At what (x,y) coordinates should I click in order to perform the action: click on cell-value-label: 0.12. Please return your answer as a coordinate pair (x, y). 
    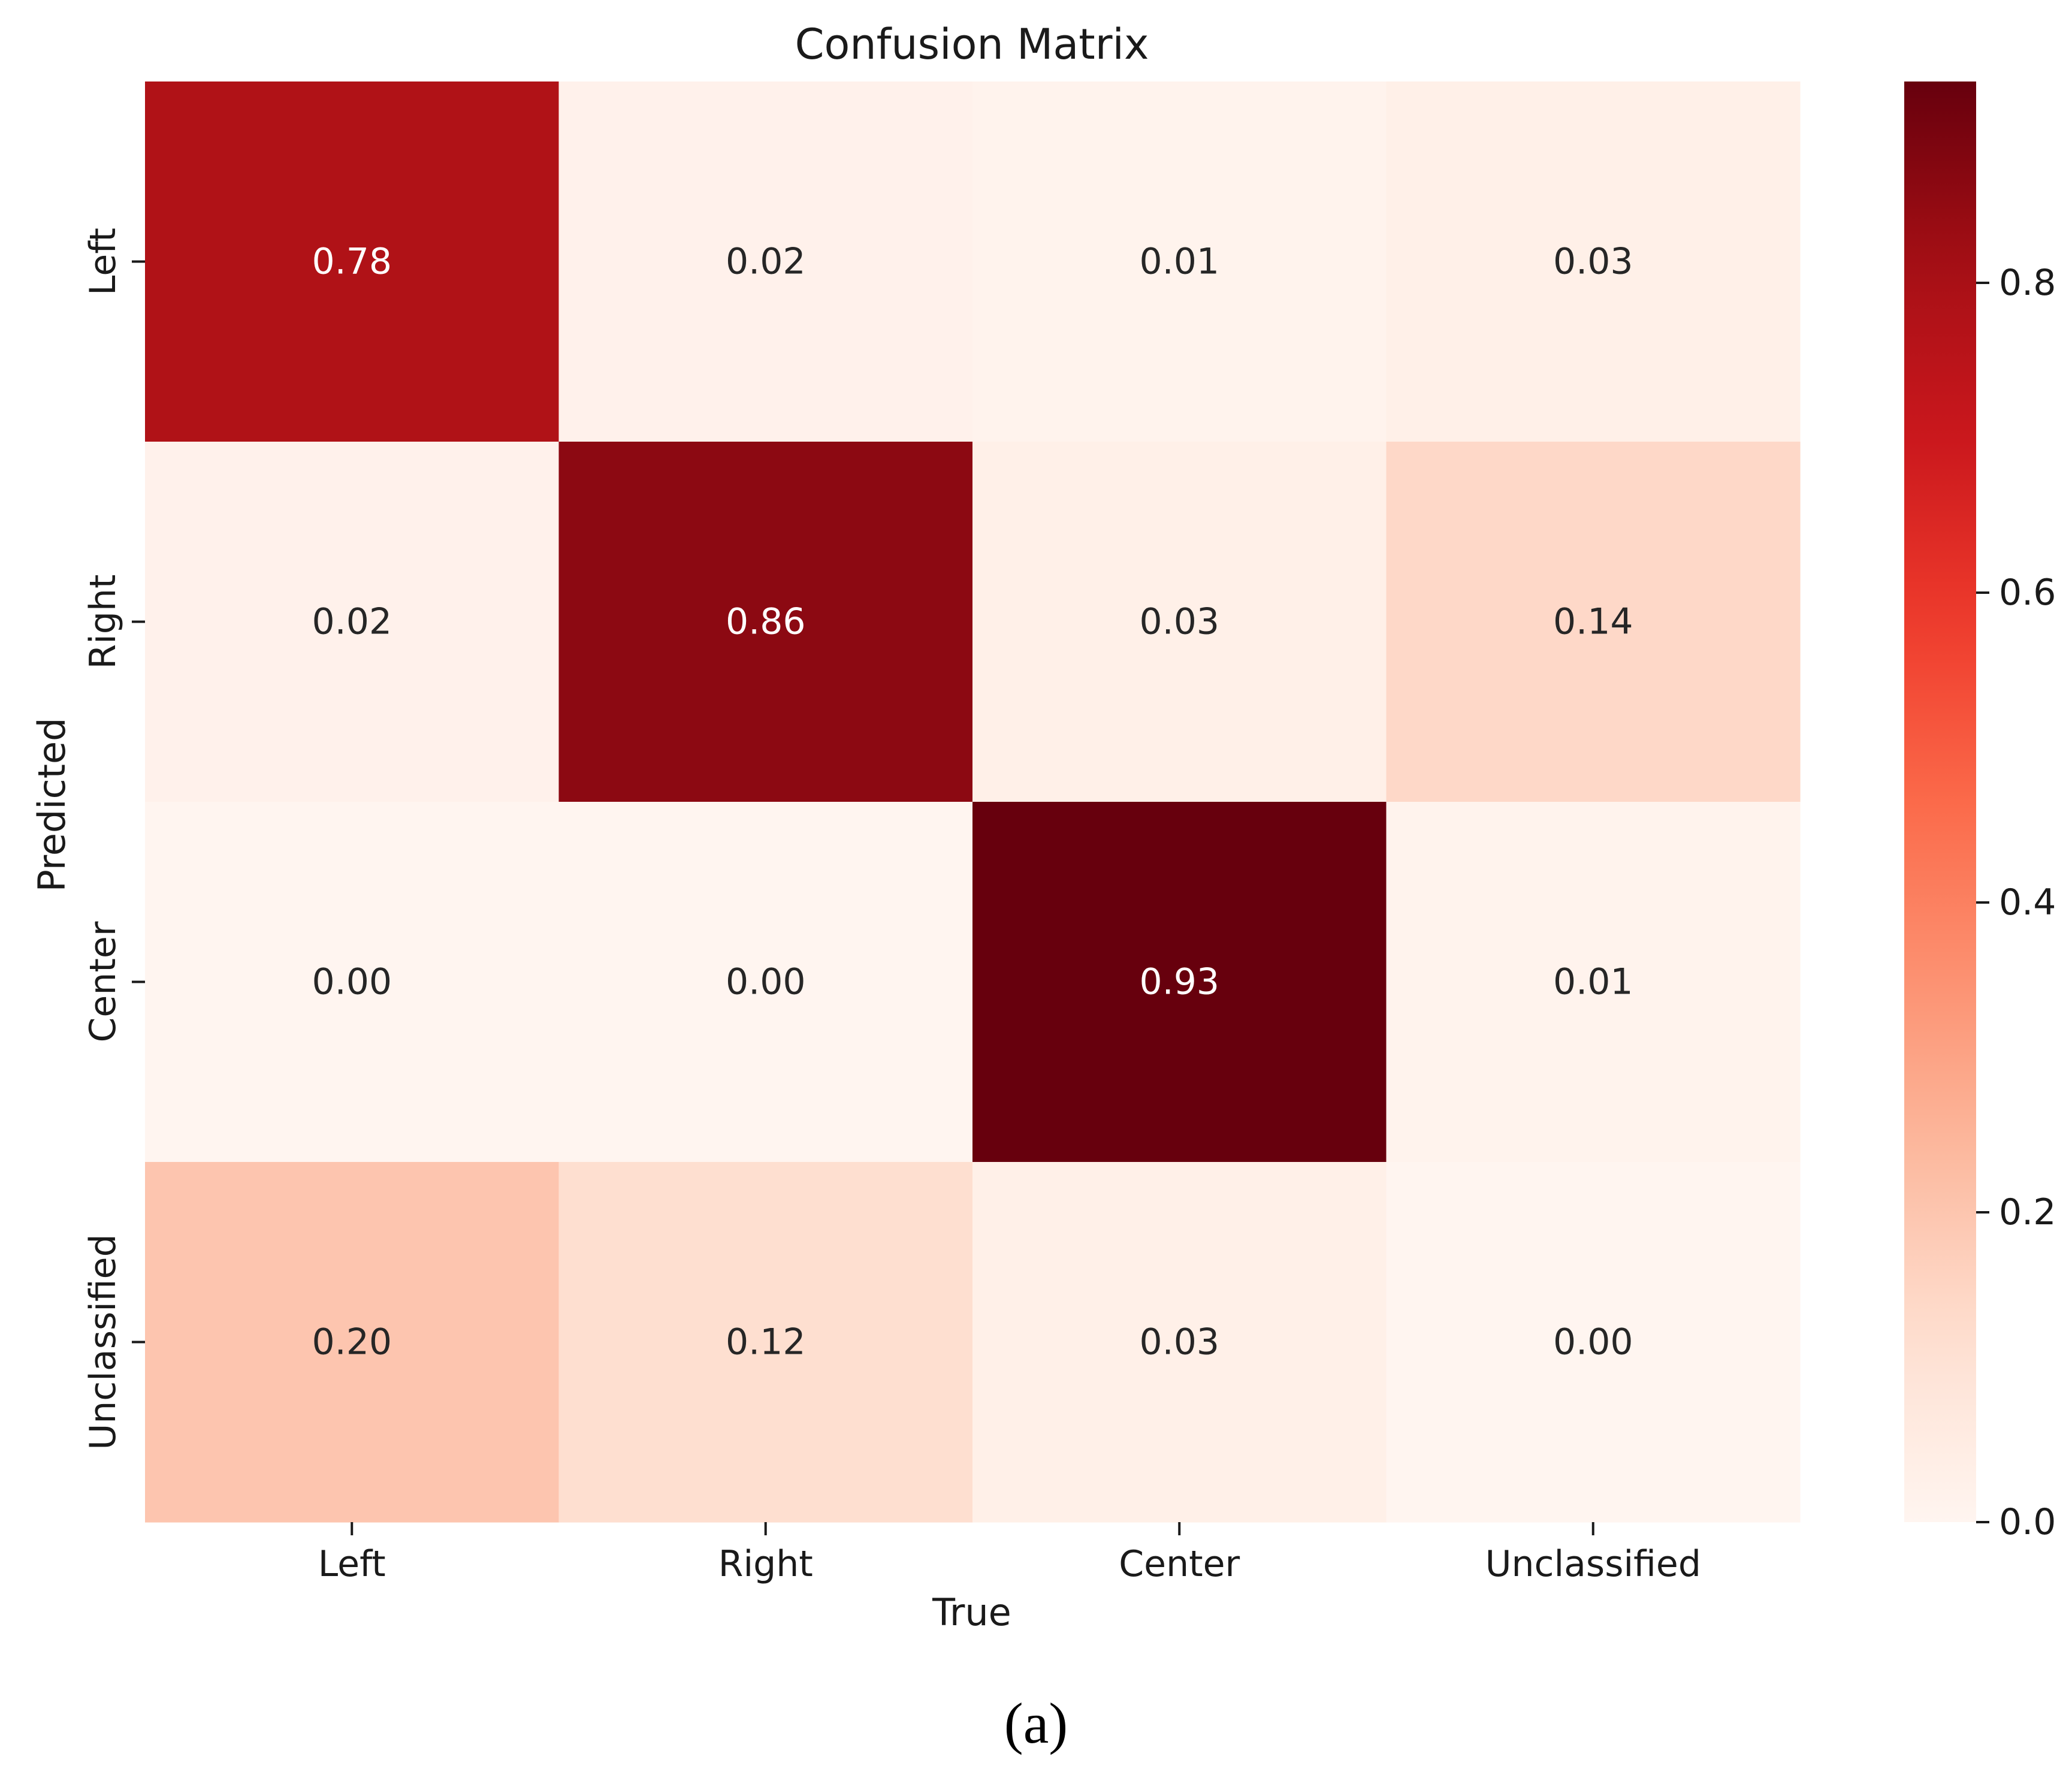
    Looking at the image, I should click on (766, 1342).